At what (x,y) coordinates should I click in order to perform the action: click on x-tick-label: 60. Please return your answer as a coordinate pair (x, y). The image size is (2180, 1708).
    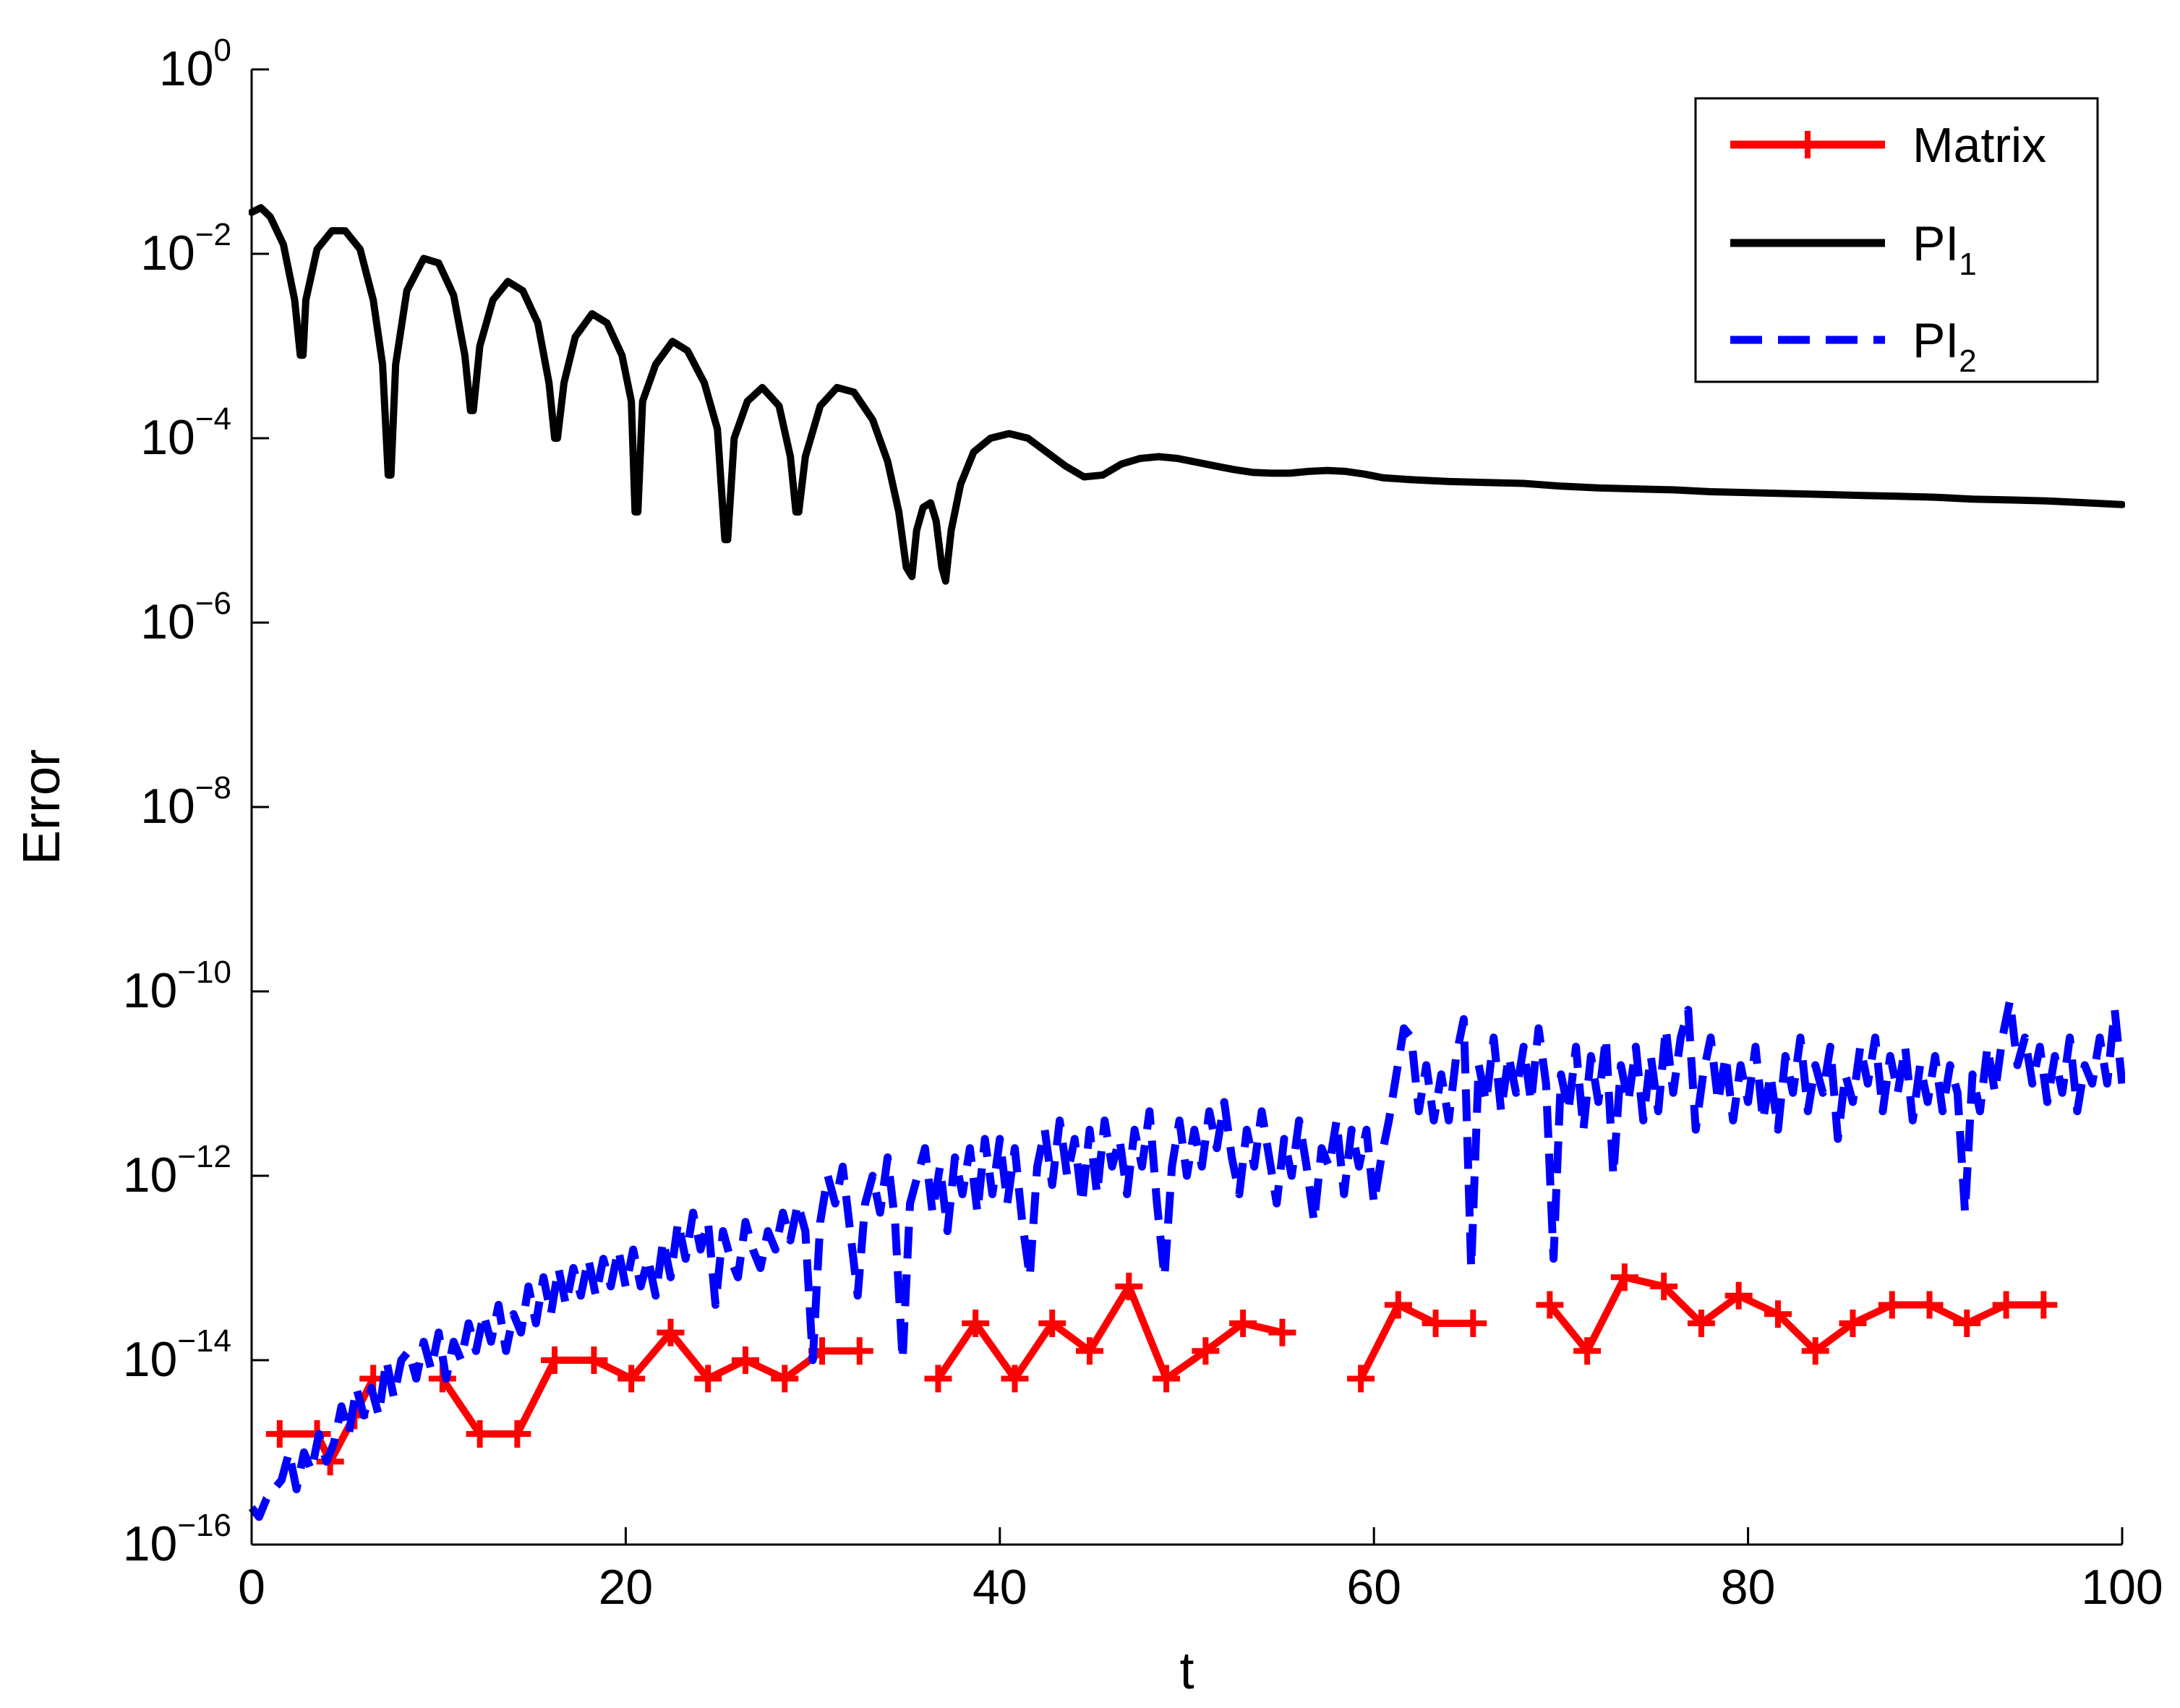
    Looking at the image, I should click on (1374, 1588).